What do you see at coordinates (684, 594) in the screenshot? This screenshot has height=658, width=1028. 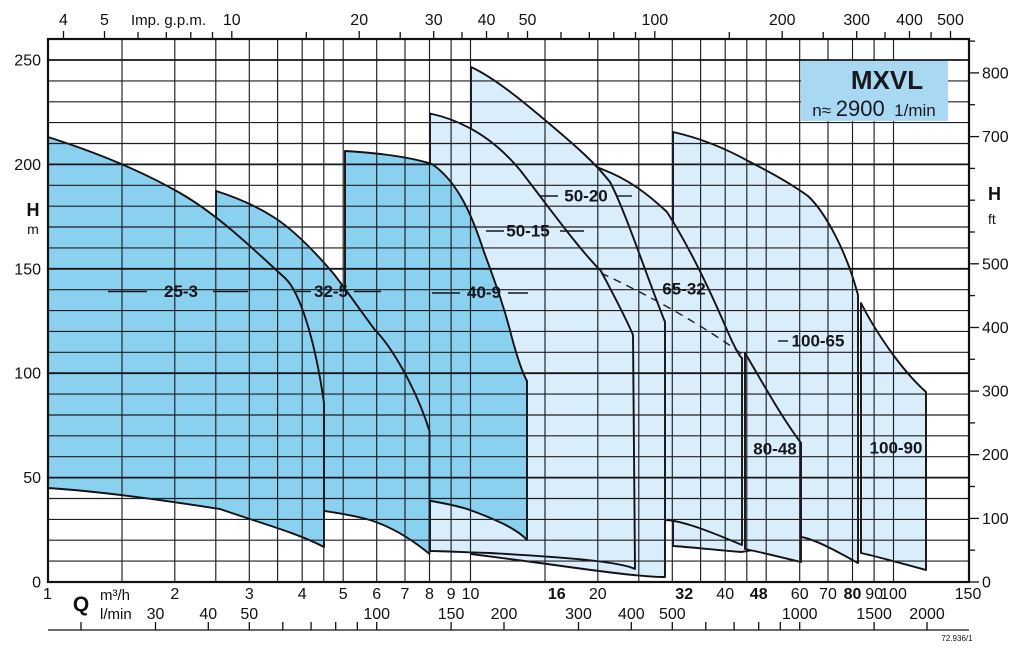 I see `svg-text: 32` at bounding box center [684, 594].